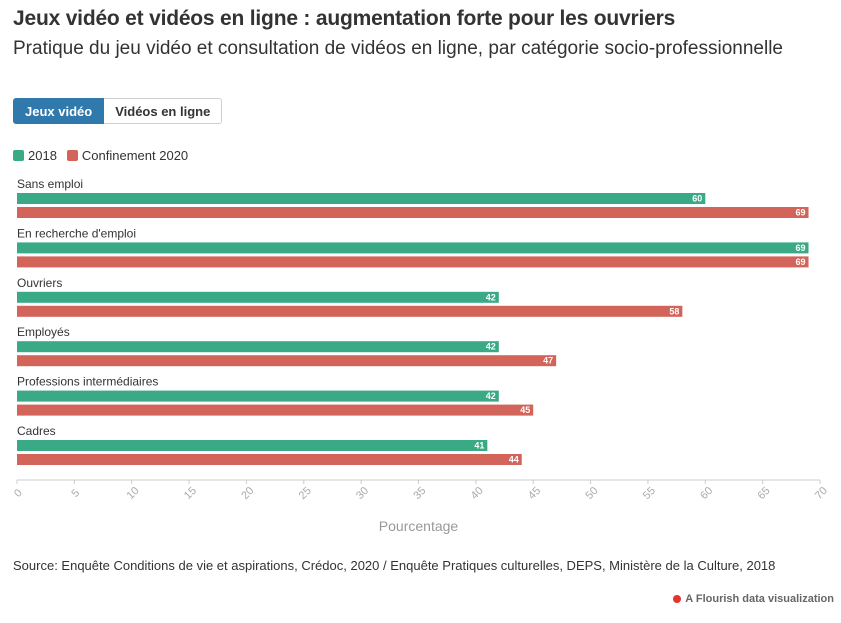 This screenshot has width=841, height=623. Describe the element at coordinates (677, 599) in the screenshot. I see `flourish-logo-icon` at that location.